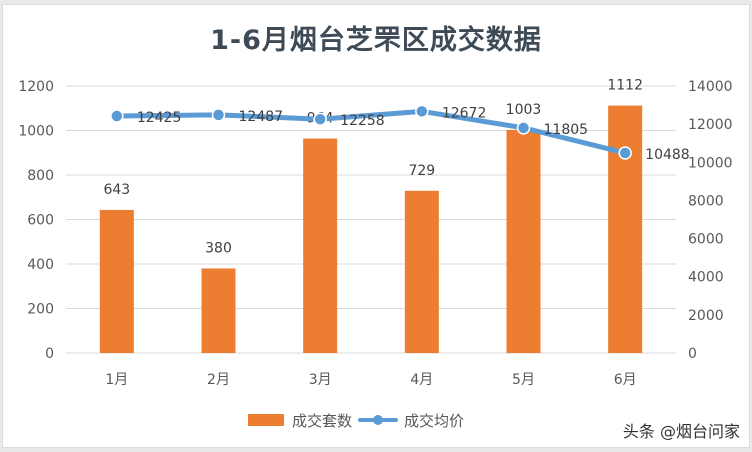 This screenshot has height=452, width=752. I want to click on left-axis-tick: 0, so click(49, 354).